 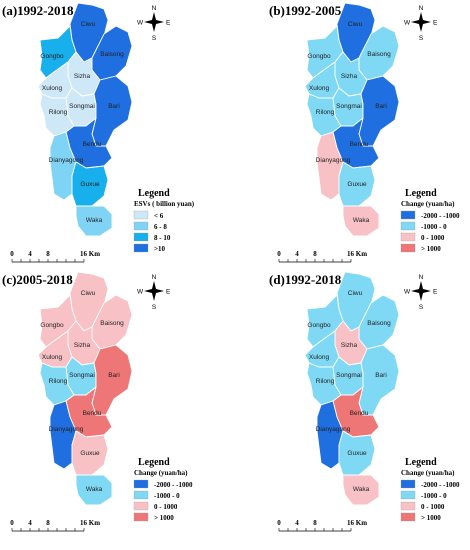 I want to click on panel-title: (d)1992-2018, so click(x=305, y=279).